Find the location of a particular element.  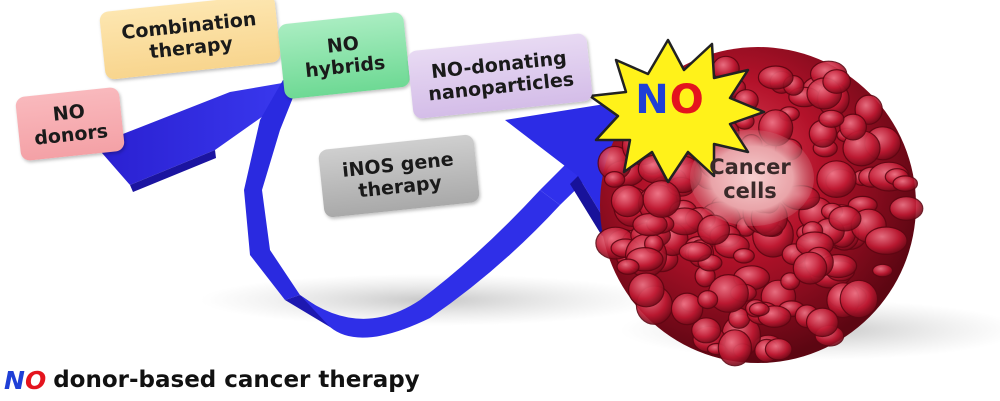

caption-no-o: O is located at coordinates (35, 380).